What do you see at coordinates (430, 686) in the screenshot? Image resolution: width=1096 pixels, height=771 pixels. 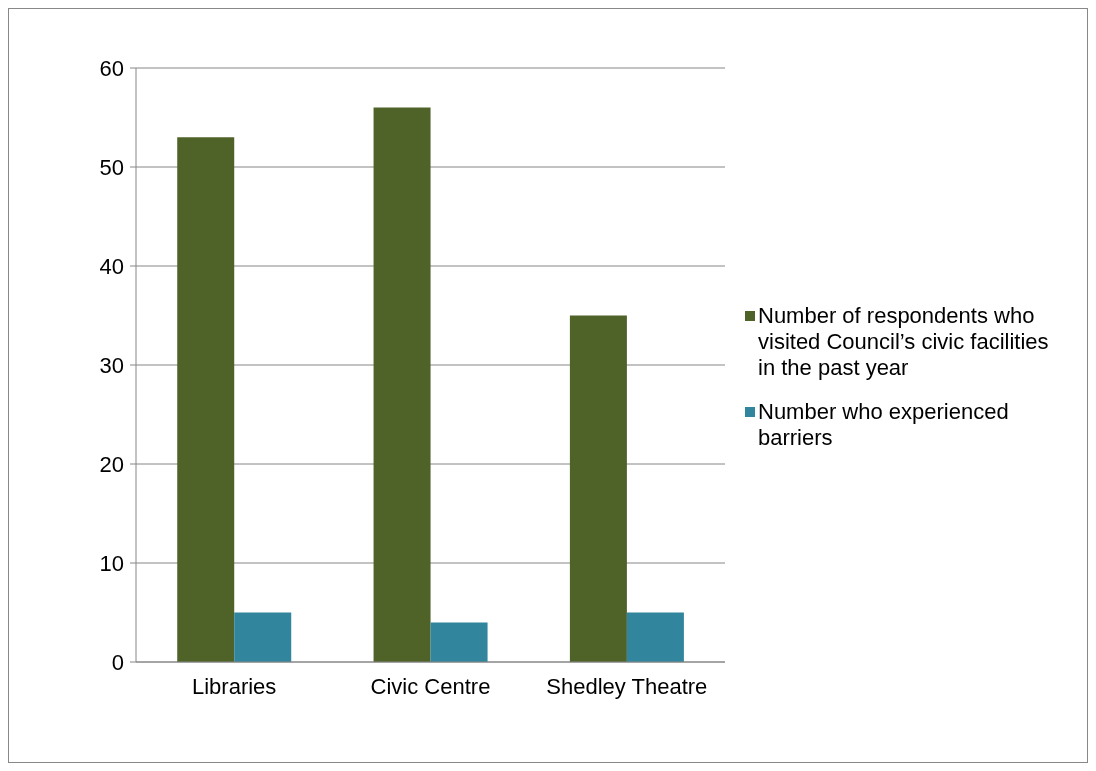 I see `x-tick-label: Civic Centre` at bounding box center [430, 686].